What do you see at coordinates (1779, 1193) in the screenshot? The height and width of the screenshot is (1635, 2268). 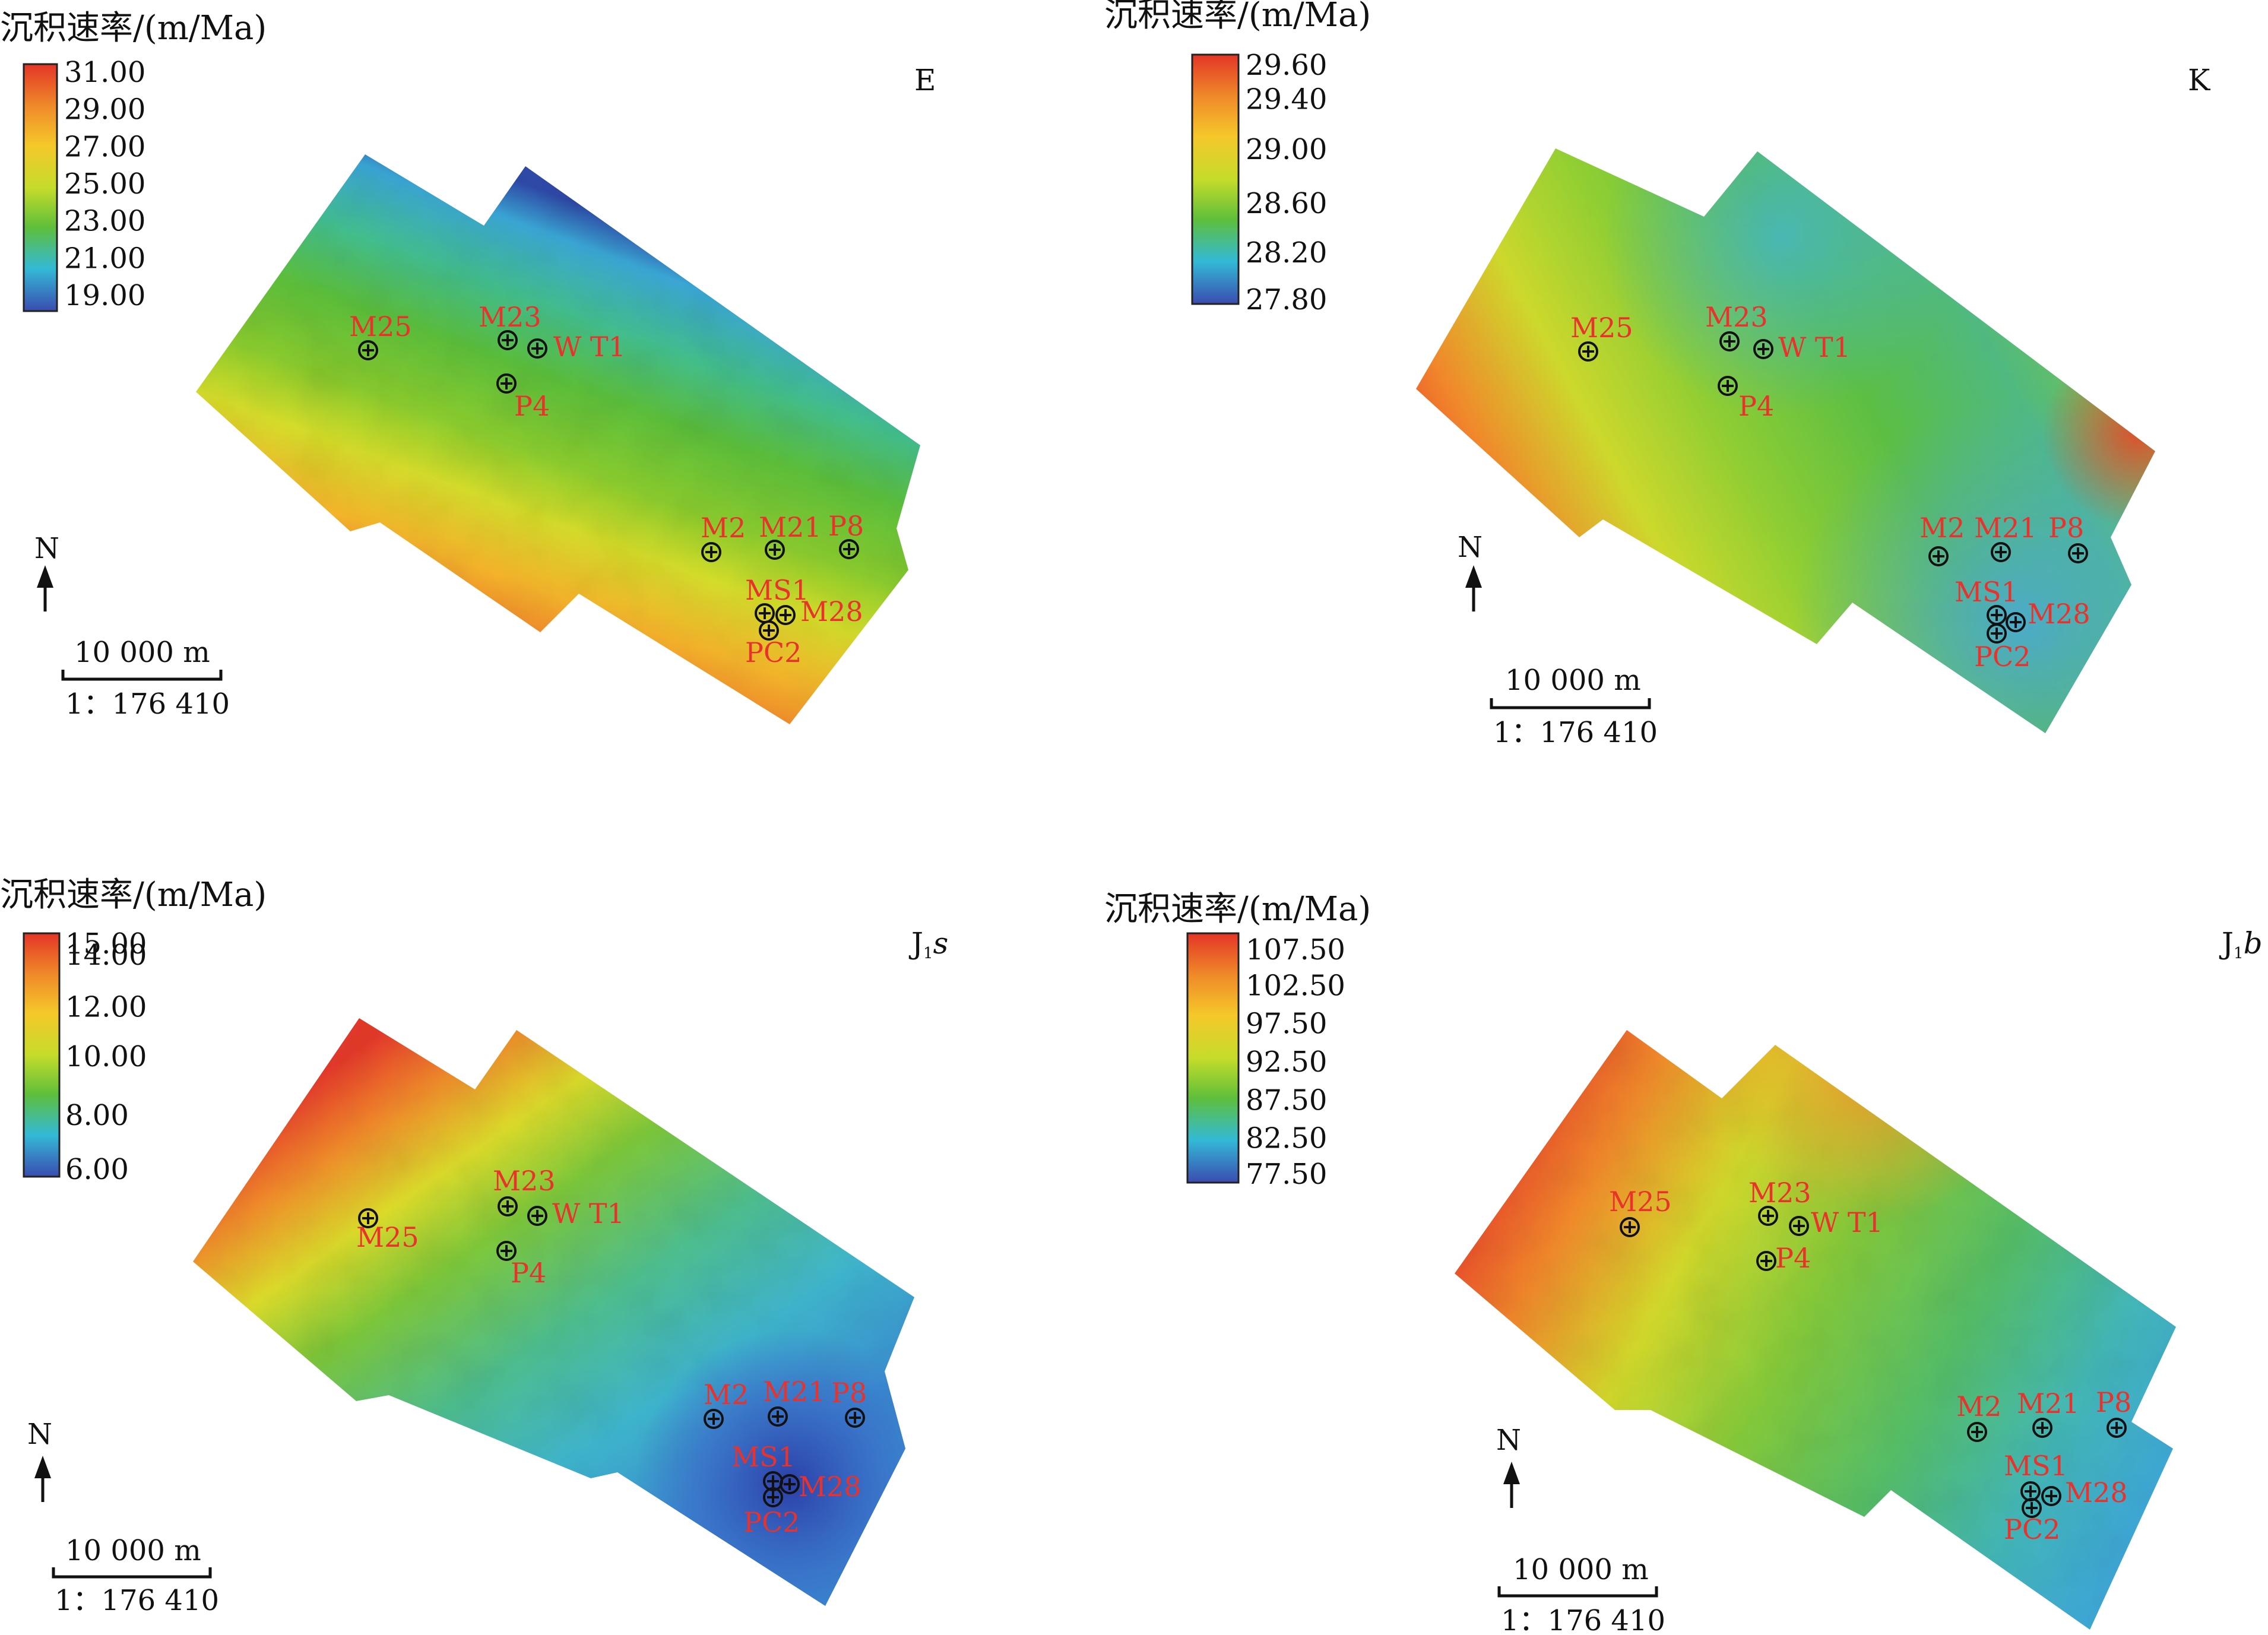 I see `well-label: M23` at bounding box center [1779, 1193].